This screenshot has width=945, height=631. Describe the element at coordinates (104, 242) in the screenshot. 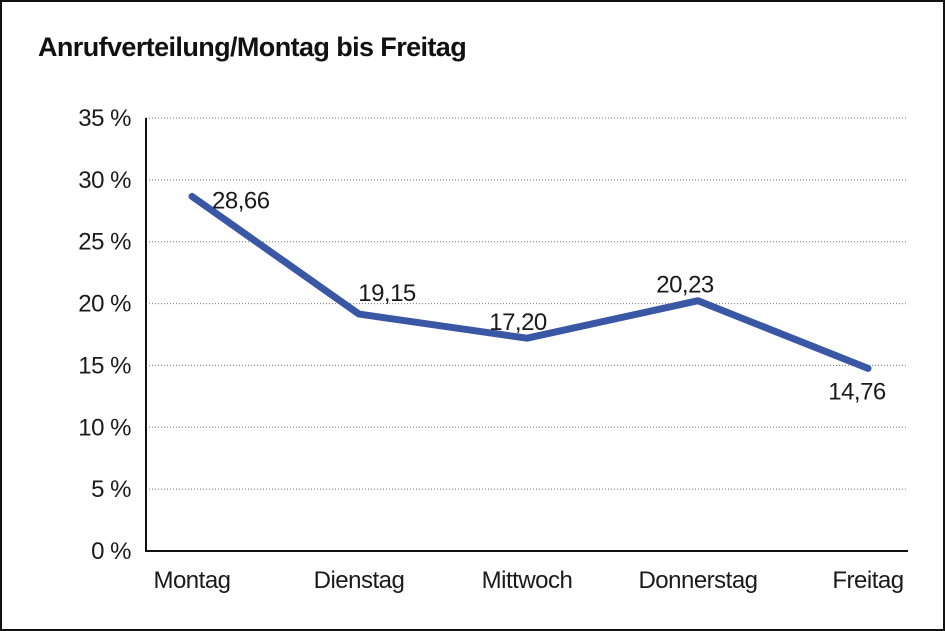

I see `y-tick-label: 25 %` at that location.